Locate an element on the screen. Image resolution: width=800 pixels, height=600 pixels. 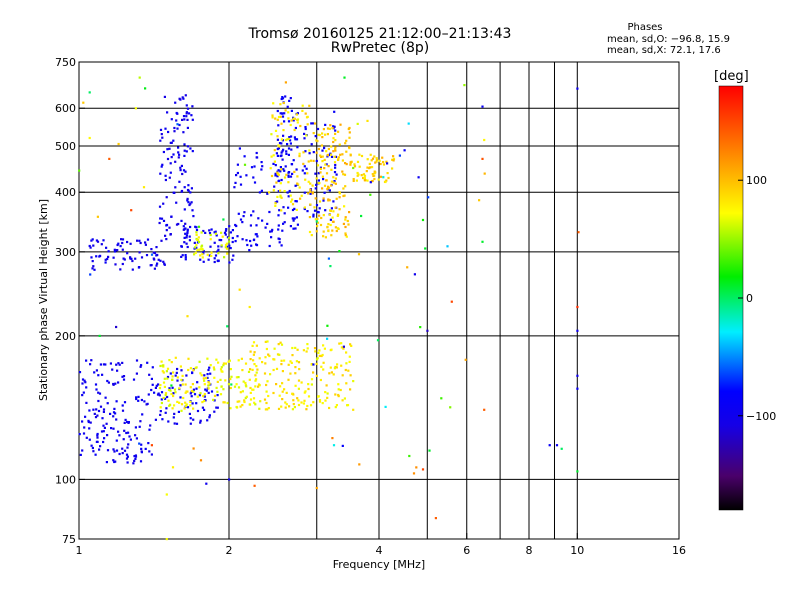
y-tick-label: 600 is located at coordinates (65, 108).